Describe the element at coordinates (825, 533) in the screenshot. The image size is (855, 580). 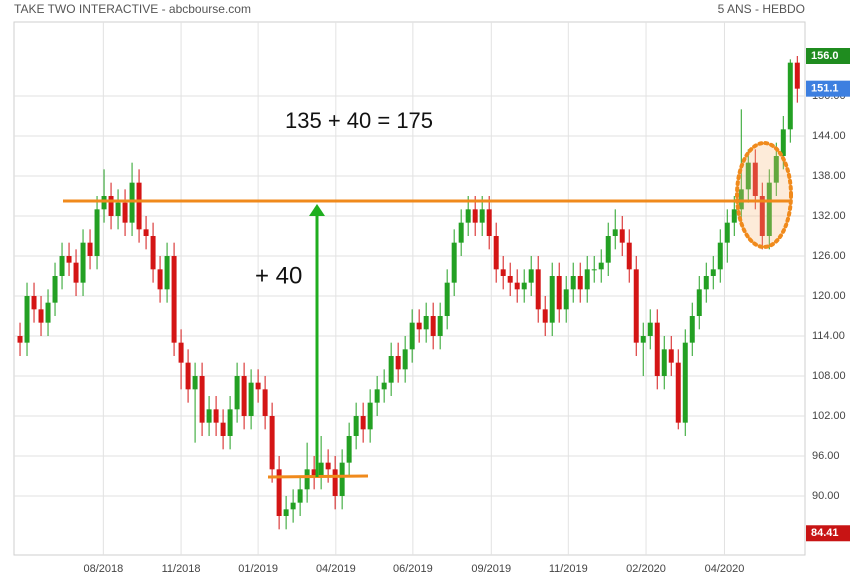
I see `price-label-text: 84.41` at that location.